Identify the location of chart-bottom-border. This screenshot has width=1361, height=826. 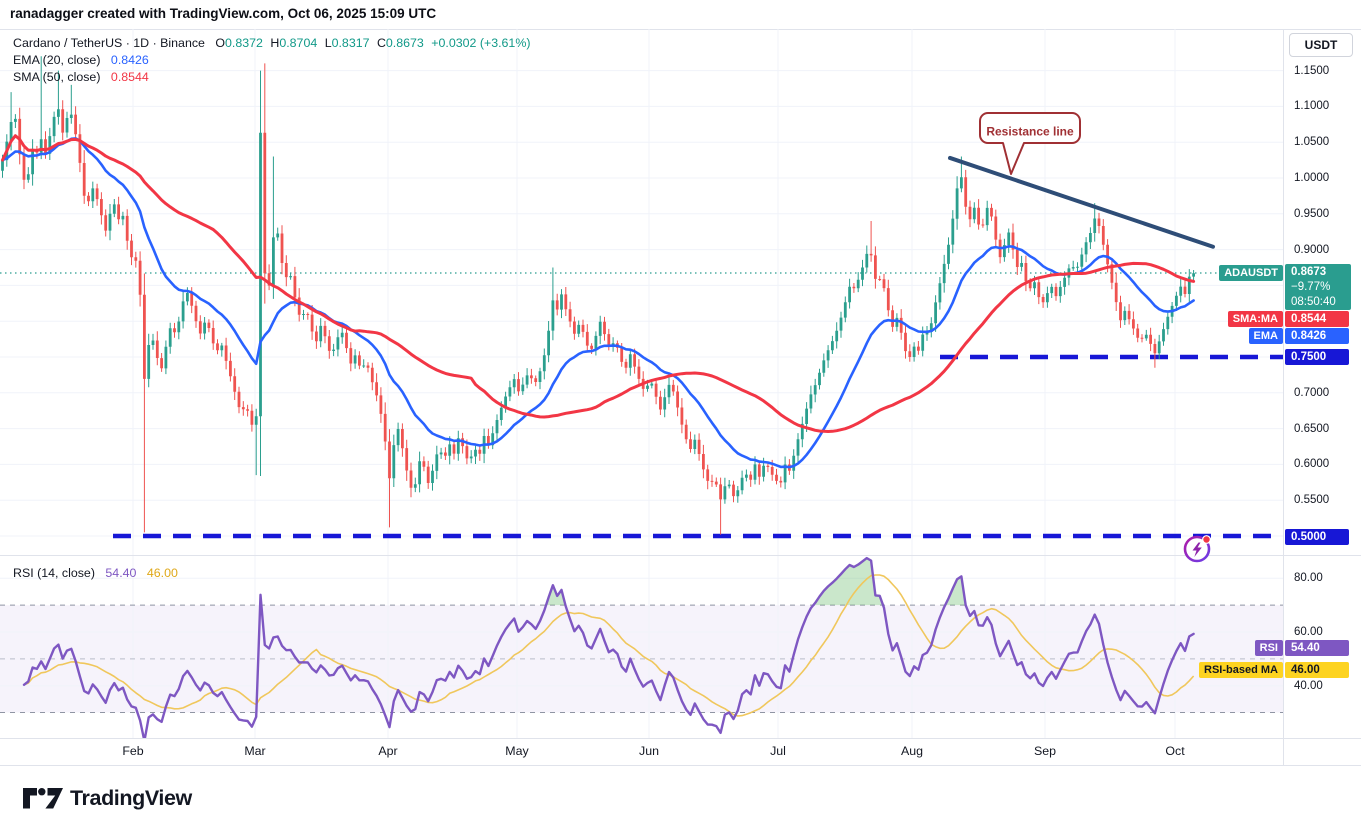
(680, 765).